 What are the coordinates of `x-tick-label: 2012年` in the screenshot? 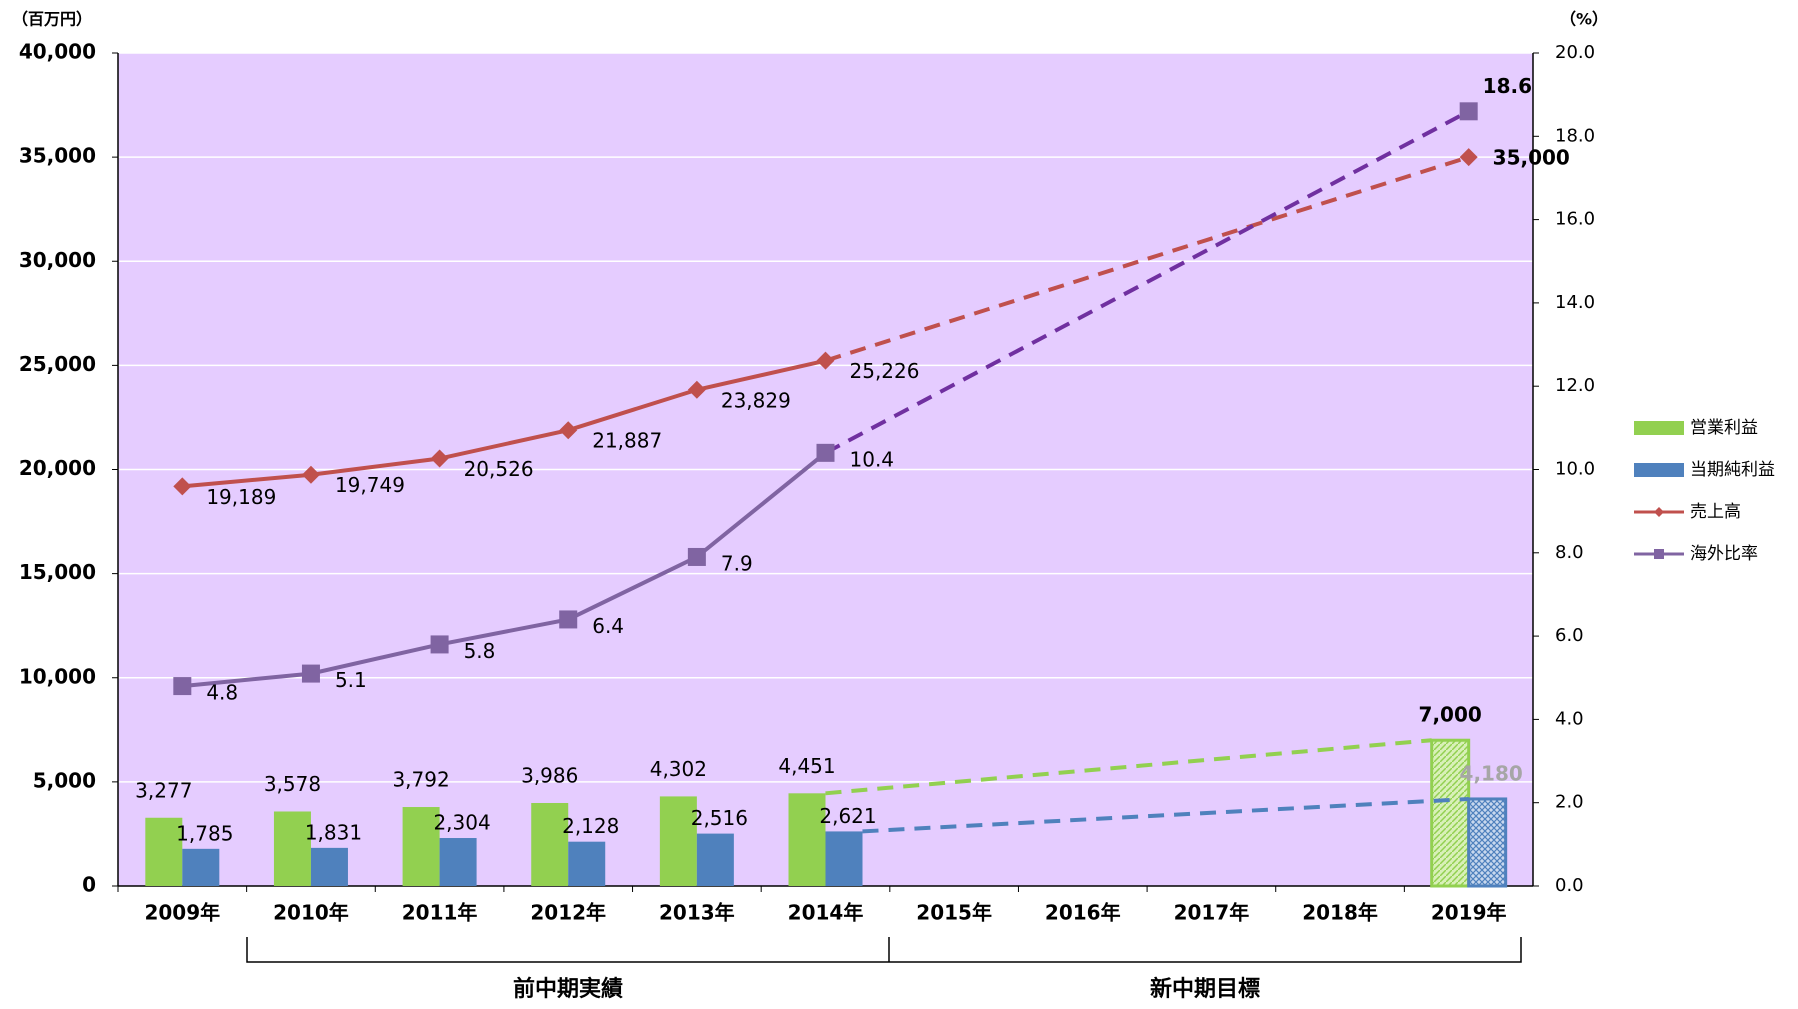 It's located at (568, 913).